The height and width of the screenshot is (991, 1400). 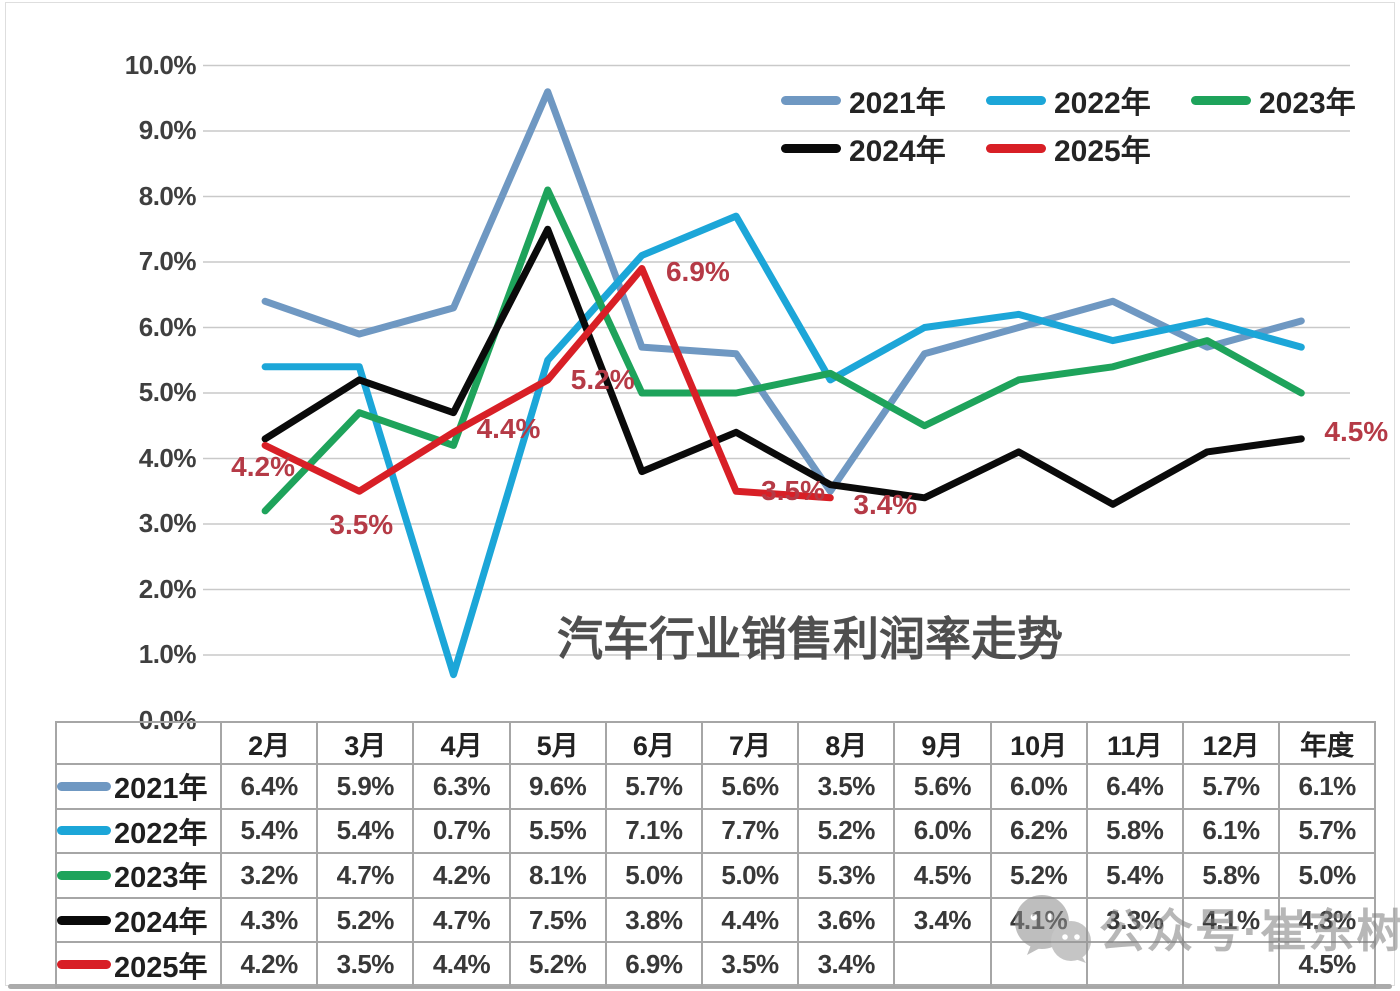 What do you see at coordinates (557, 920) in the screenshot?
I see `table-cell: 7.5%` at bounding box center [557, 920].